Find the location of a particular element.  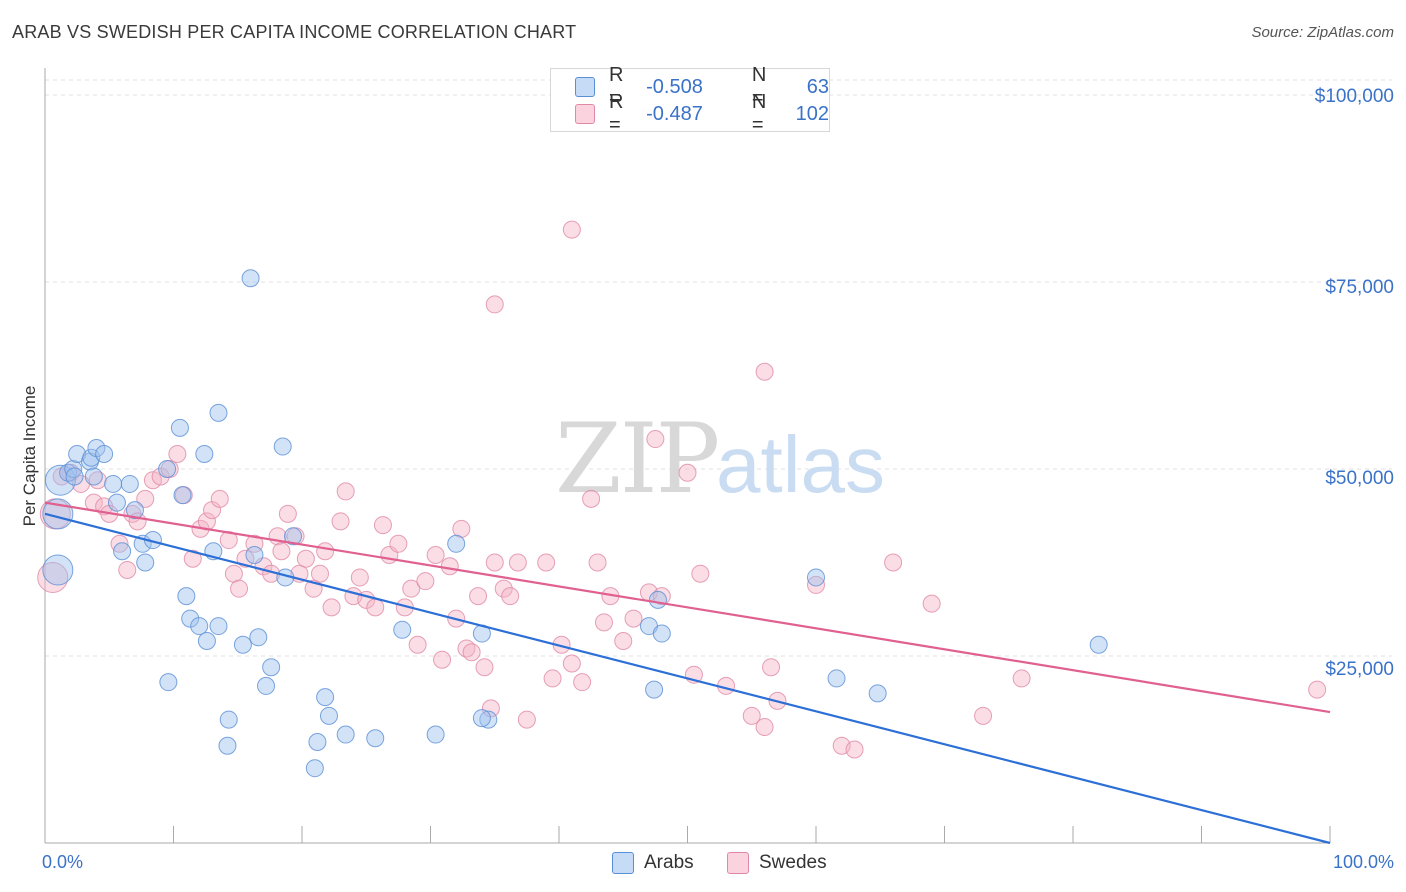

legend-label: Arabs is located at coordinates (669, 862).